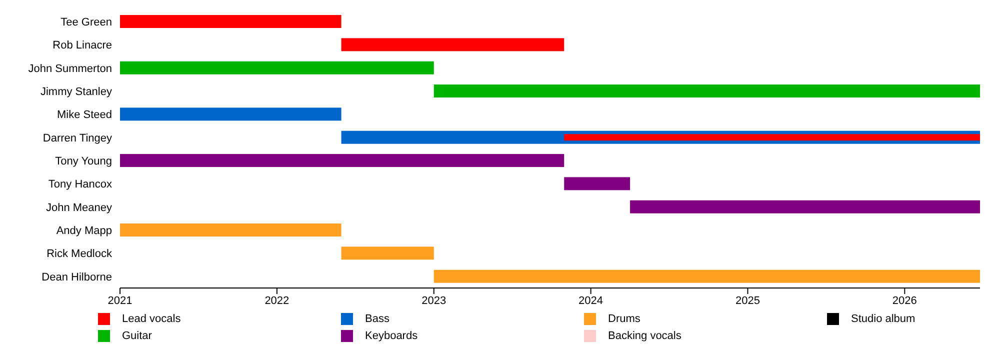 This screenshot has width=1000, height=354. Describe the element at coordinates (904, 300) in the screenshot. I see `x-tick-label: 2026` at that location.